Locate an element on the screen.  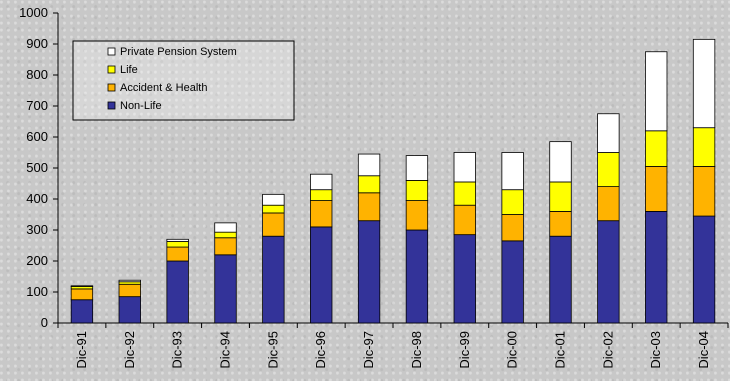
y-tick-label: 100 is located at coordinates (37, 291).